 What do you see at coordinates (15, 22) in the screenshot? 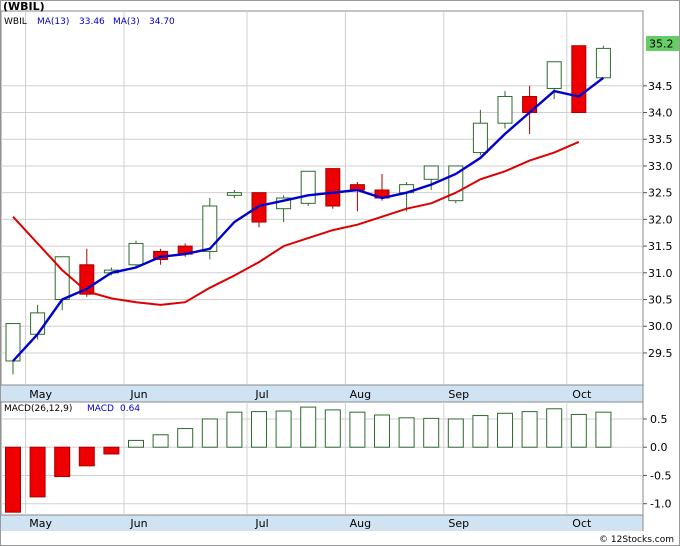
I see `legend-symbol: WBIL` at bounding box center [15, 22].